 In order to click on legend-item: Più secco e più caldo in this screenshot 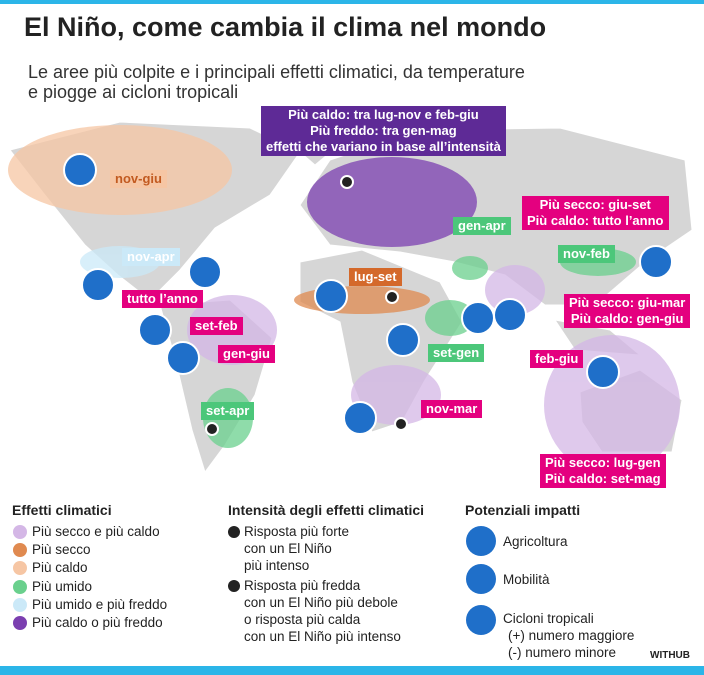, I will do `click(96, 531)`.